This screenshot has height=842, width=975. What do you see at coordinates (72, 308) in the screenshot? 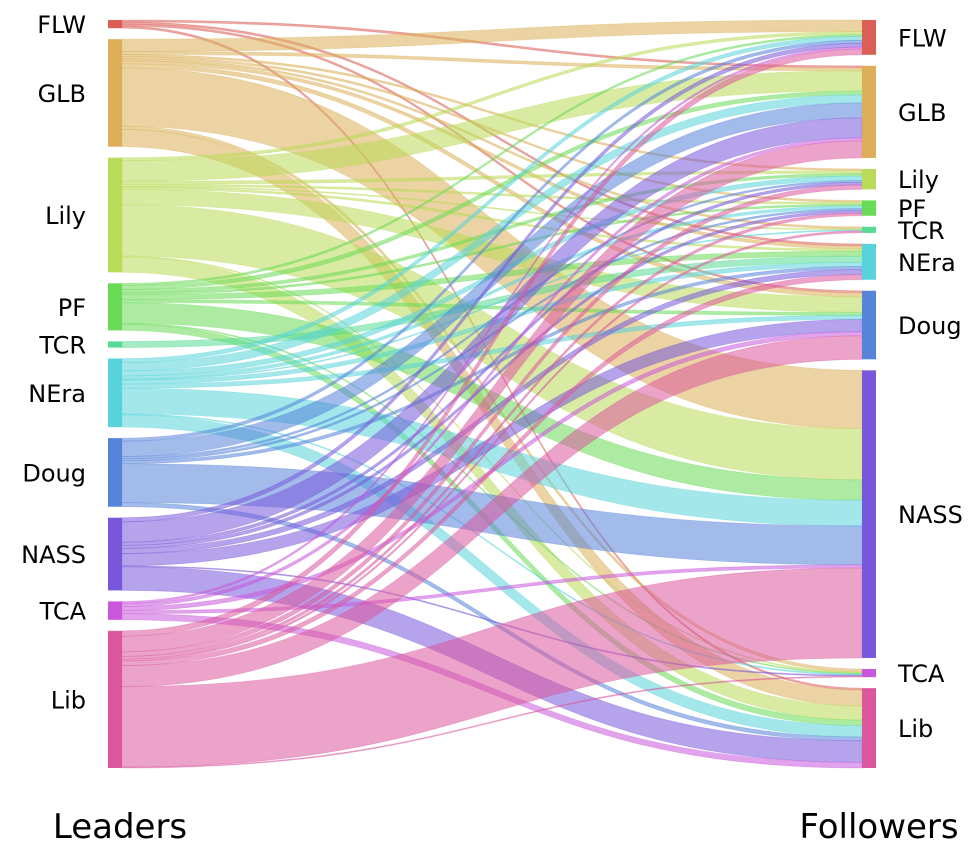
I see `leader-label-pf: PF` at bounding box center [72, 308].